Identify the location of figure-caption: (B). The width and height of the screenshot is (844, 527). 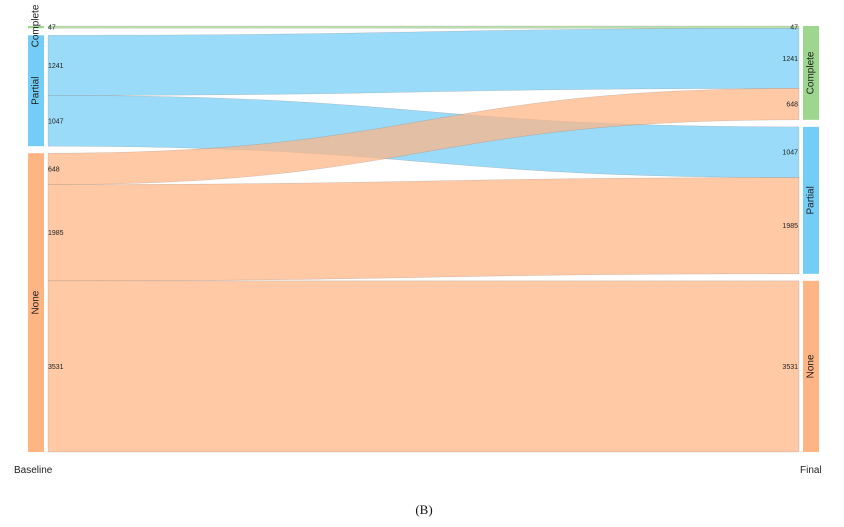
(423, 509).